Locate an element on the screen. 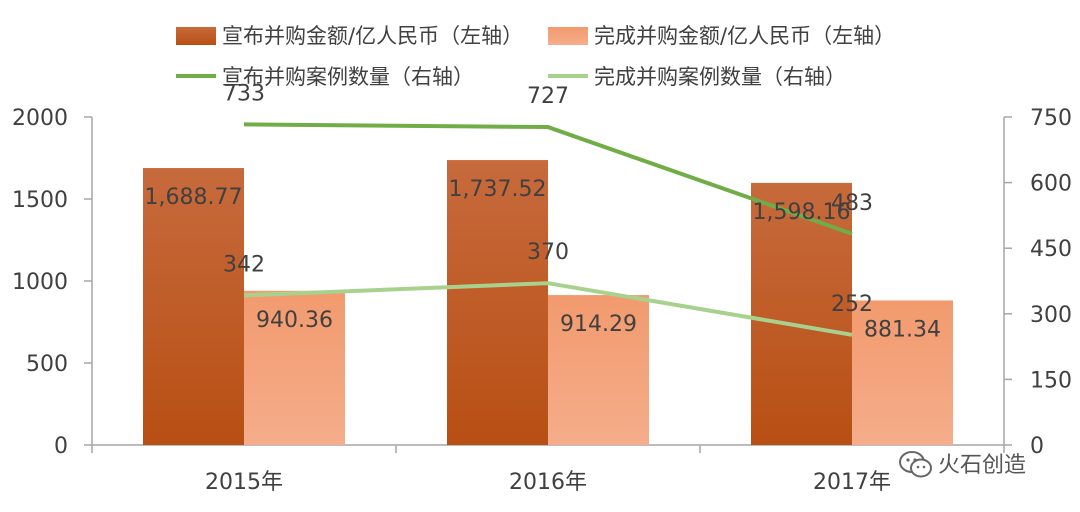  legend-item-completed-amount: 完成并购金额/亿人民币（左轴） is located at coordinates (721, 35).